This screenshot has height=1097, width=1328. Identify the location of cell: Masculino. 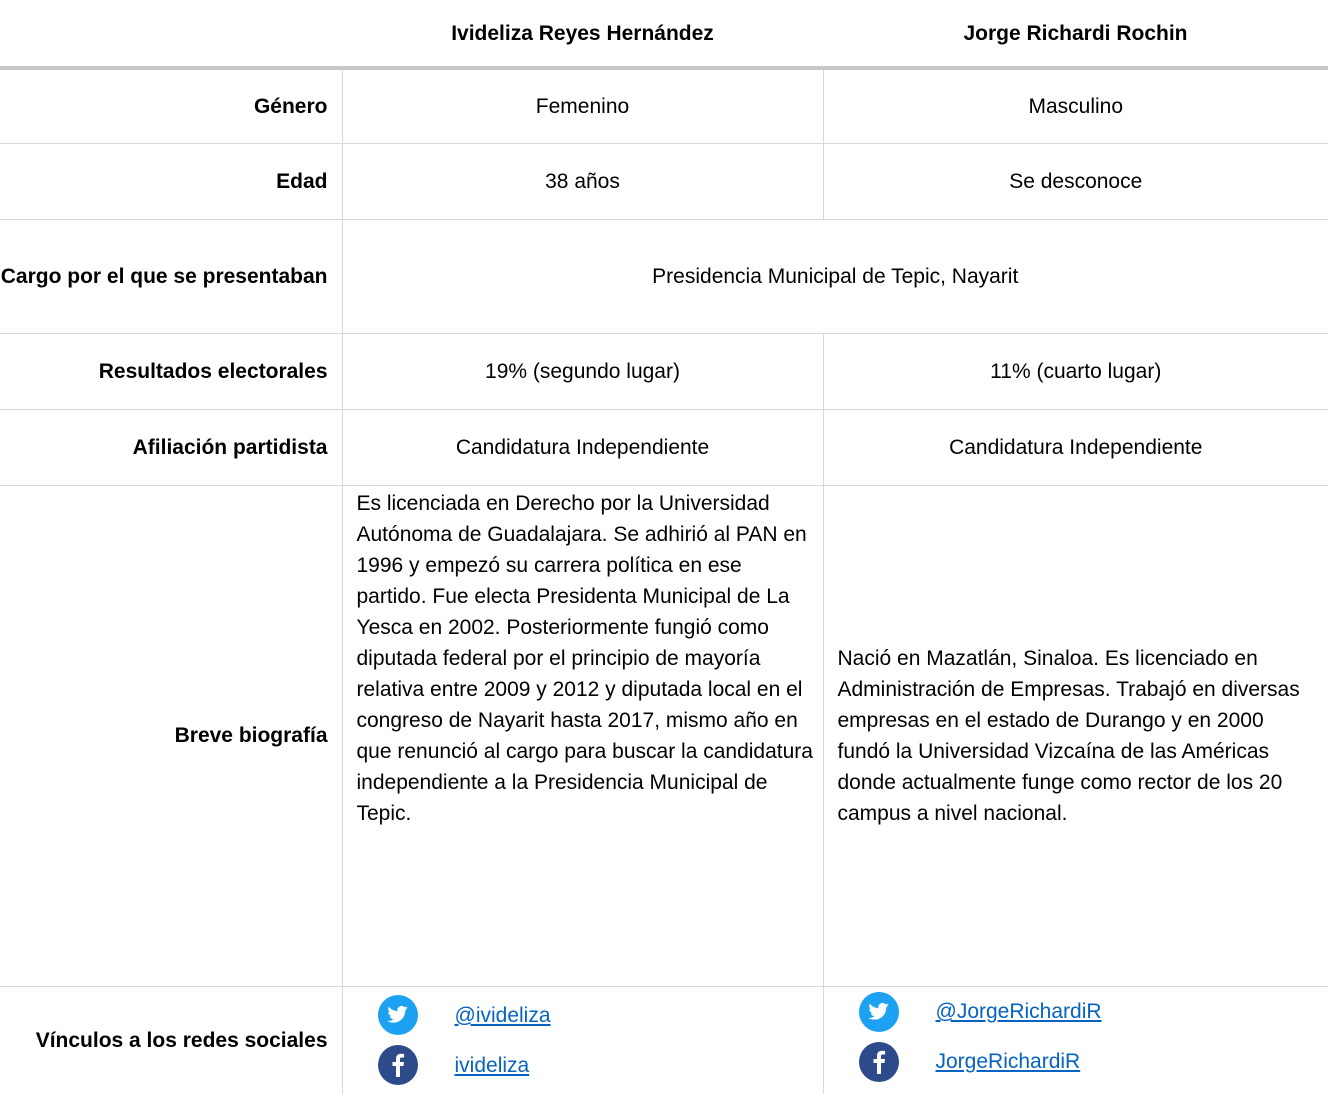
(1075, 106).